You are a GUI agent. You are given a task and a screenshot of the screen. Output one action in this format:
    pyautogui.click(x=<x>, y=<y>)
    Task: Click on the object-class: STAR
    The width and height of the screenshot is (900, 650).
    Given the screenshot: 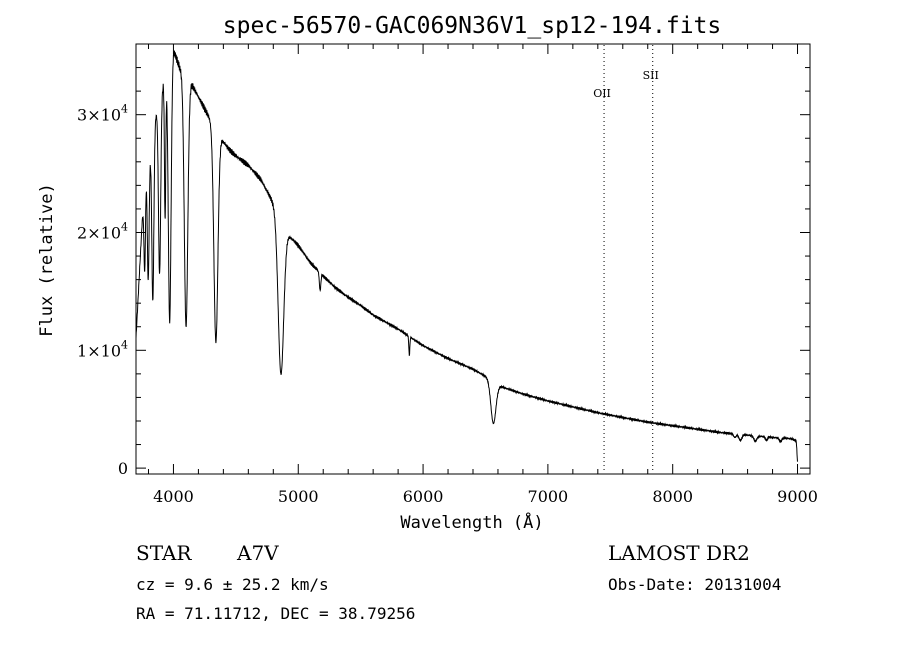 What is the action you would take?
    pyautogui.click(x=164, y=553)
    